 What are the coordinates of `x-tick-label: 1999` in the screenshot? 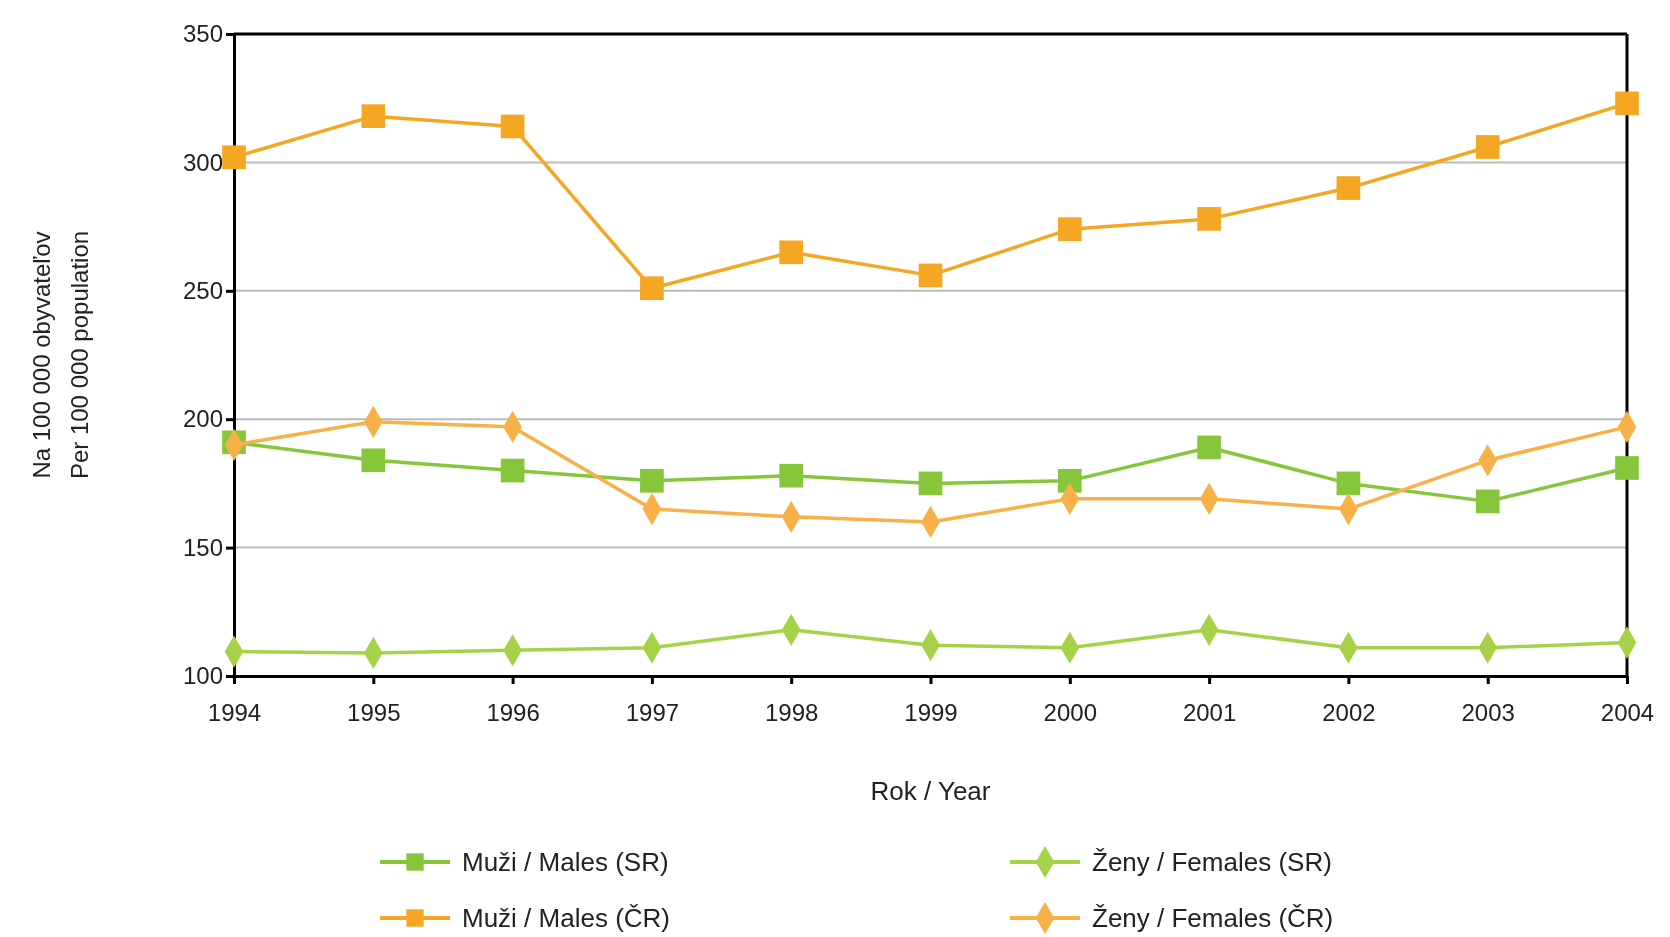 It's located at (931, 712).